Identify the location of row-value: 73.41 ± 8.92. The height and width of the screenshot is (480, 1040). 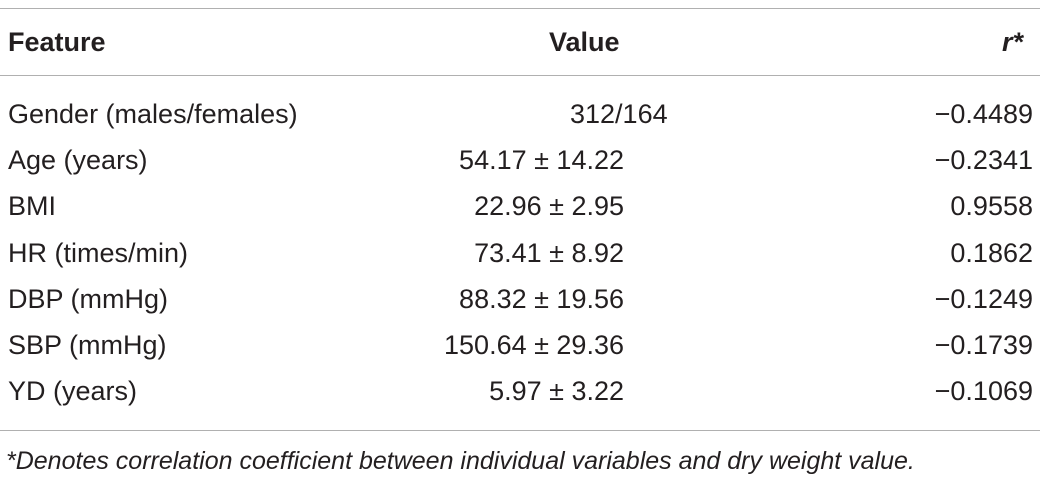
(549, 253).